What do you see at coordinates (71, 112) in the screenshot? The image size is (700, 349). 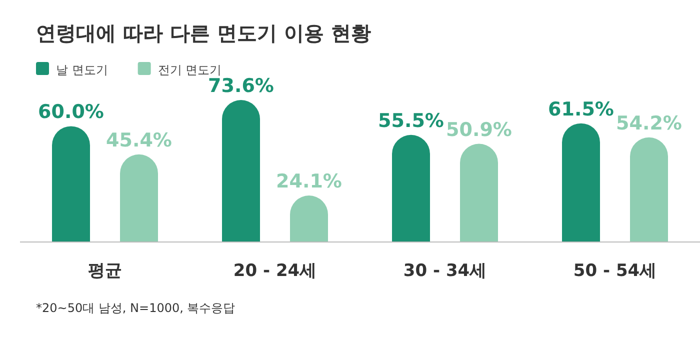 I see `data-label: 60.0%` at bounding box center [71, 112].